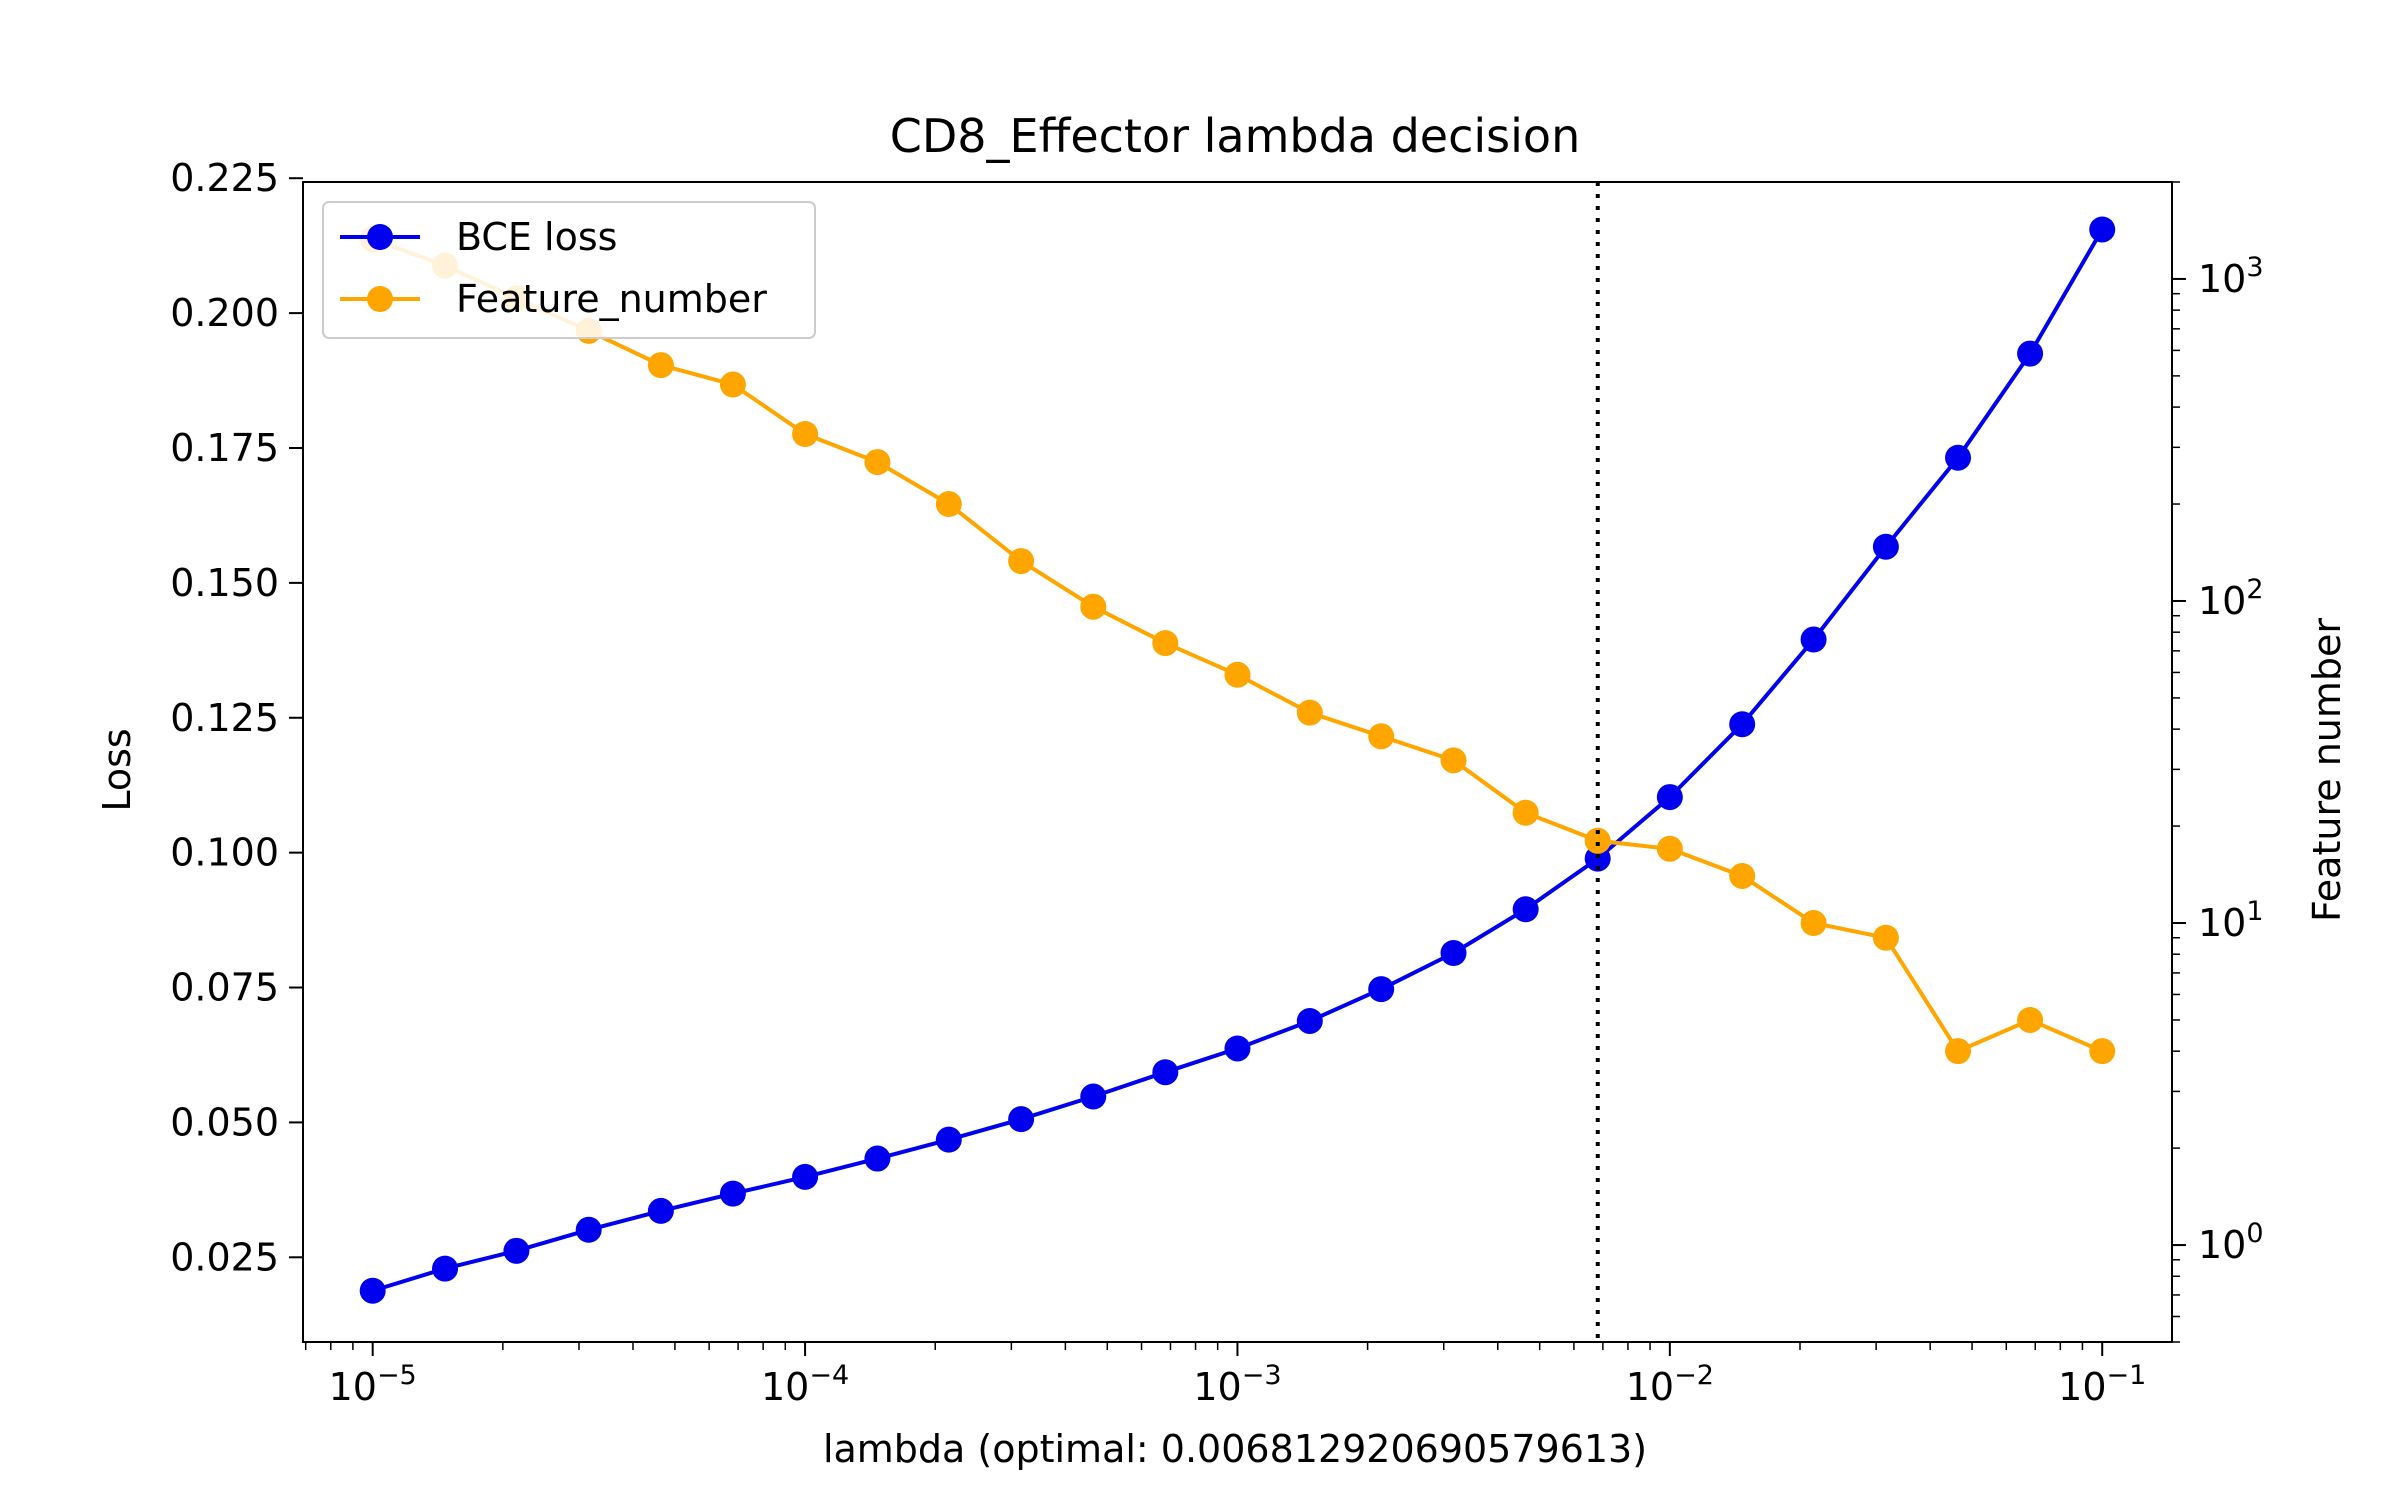 This screenshot has width=2400, height=1505. I want to click on y-left-tick-label: 0.125, so click(224, 718).